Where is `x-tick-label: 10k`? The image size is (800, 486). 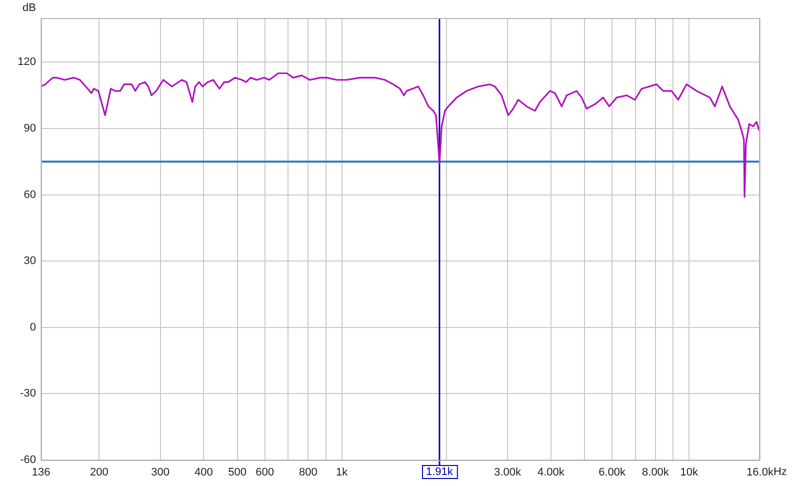
x-tick-label: 10k is located at coordinates (689, 472).